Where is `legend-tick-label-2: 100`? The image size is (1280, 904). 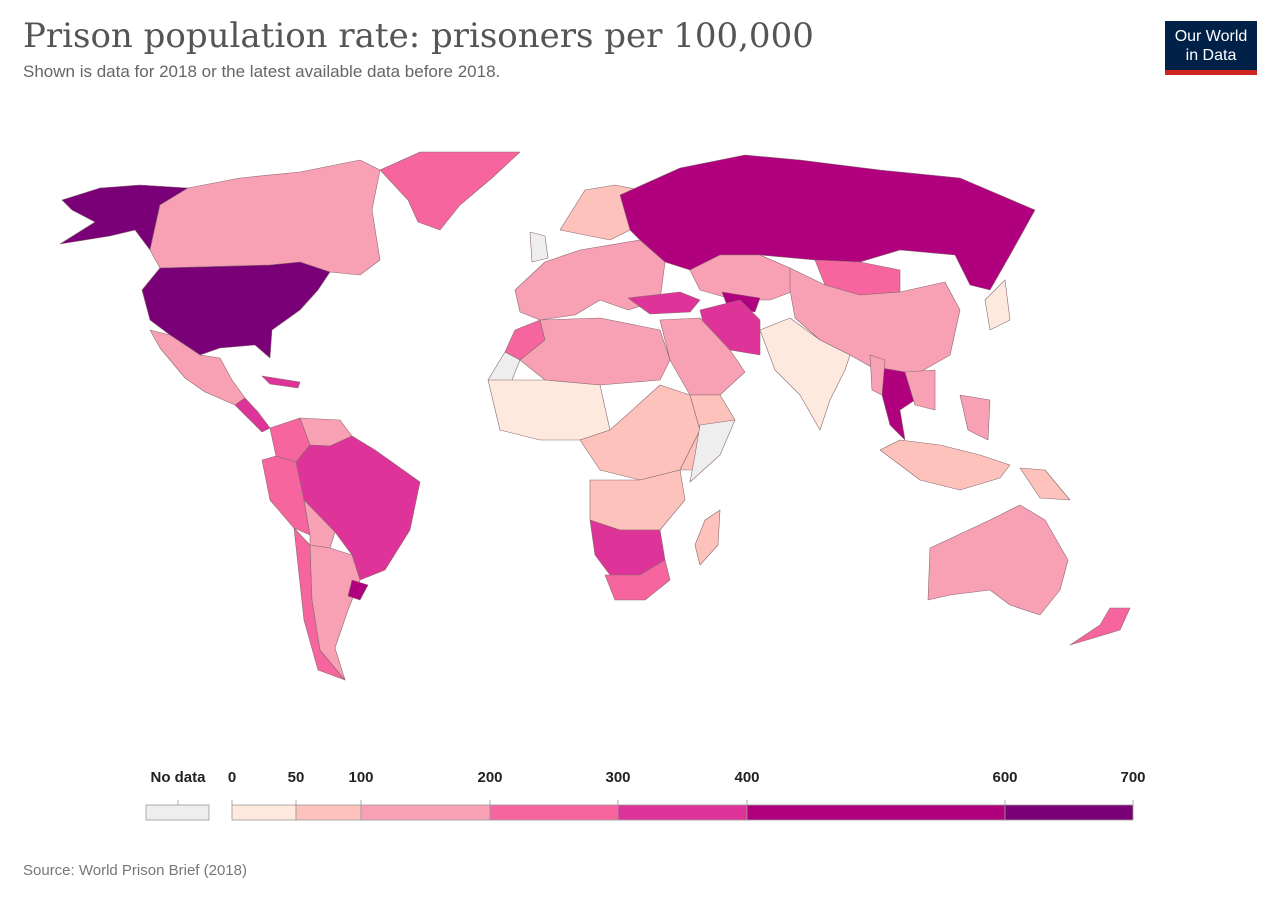
legend-tick-label-2: 100 is located at coordinates (360, 777).